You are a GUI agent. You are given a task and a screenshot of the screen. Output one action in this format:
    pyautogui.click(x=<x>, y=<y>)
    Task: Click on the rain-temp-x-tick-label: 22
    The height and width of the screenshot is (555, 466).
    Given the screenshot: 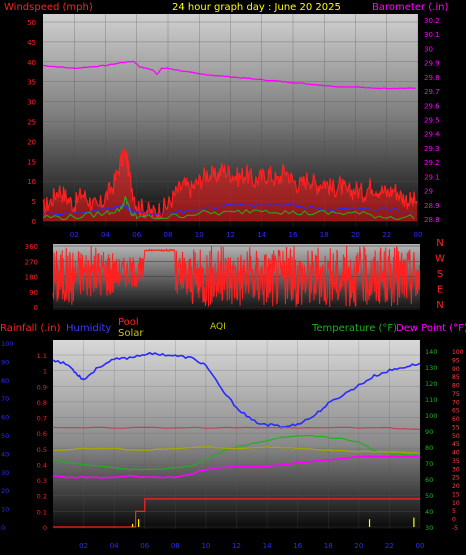 What is the action you would take?
    pyautogui.click(x=389, y=546)
    